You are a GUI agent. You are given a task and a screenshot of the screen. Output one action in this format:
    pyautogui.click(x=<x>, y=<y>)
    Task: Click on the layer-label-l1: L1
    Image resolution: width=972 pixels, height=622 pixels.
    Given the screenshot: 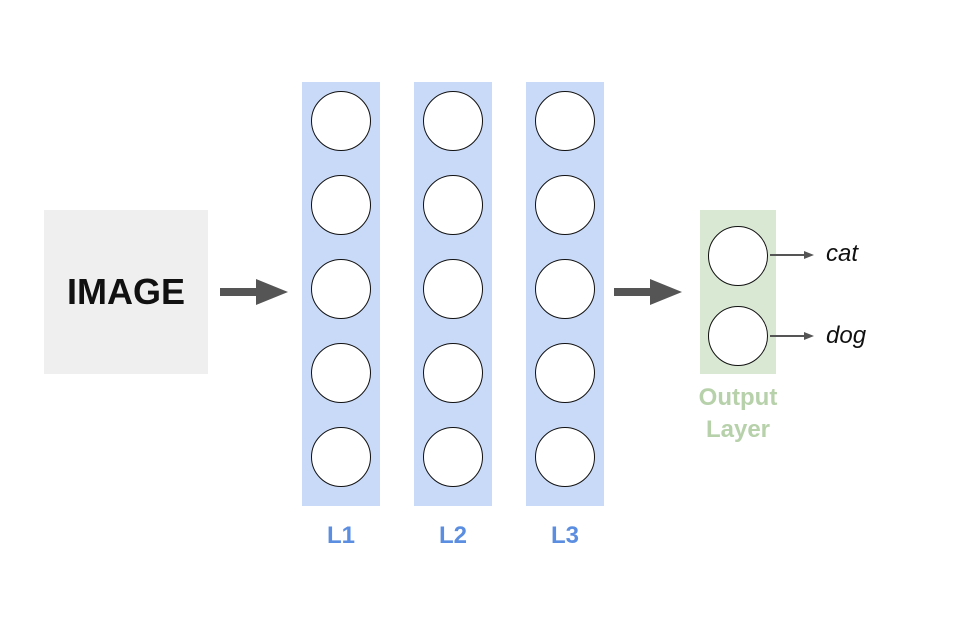 What is the action you would take?
    pyautogui.click(x=340, y=535)
    